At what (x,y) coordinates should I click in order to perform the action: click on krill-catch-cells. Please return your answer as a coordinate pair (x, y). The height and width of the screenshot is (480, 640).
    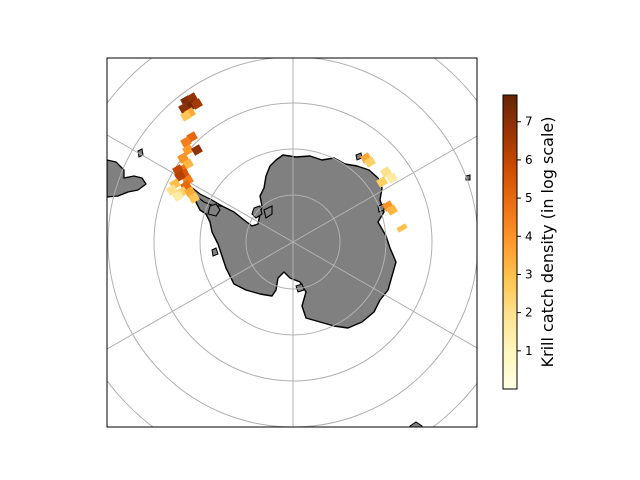
    Looking at the image, I should click on (287, 162).